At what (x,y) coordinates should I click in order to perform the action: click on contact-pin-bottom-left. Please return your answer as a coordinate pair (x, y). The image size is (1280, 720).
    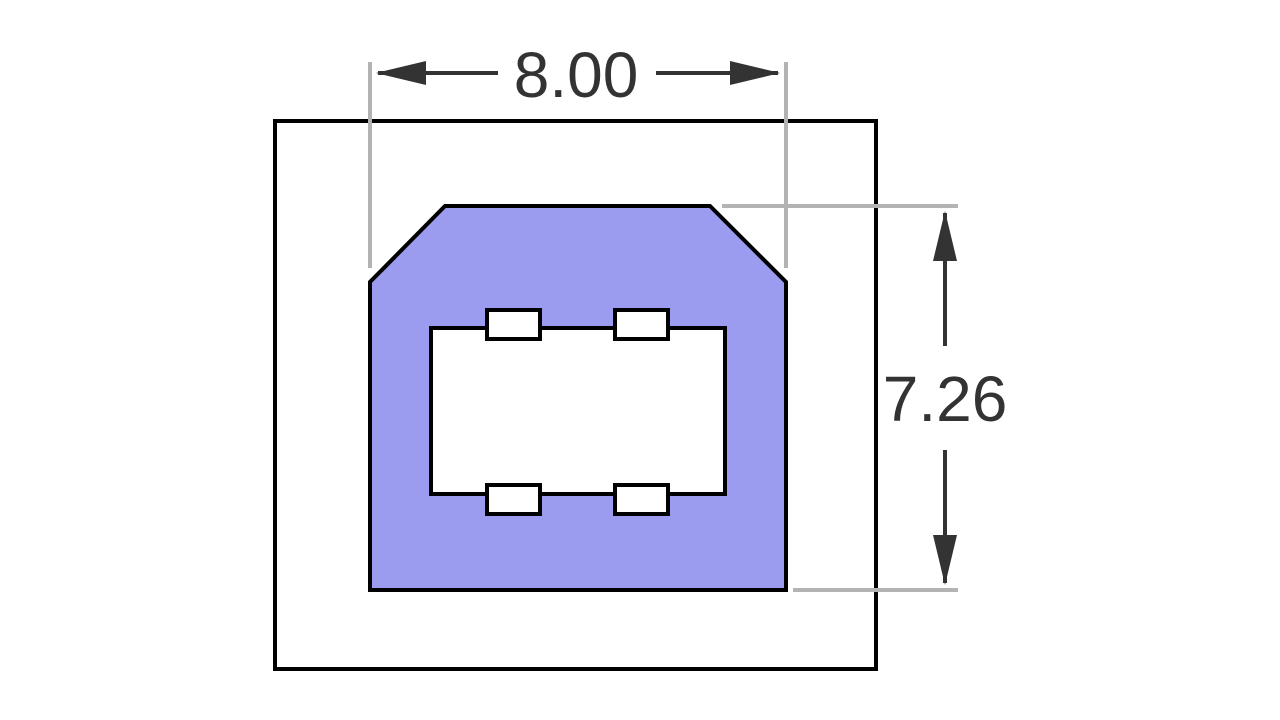
    Looking at the image, I should click on (513, 499).